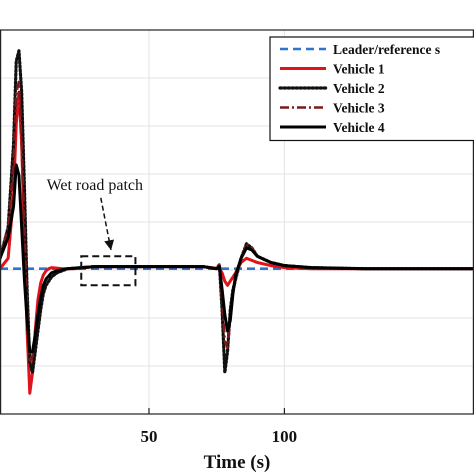  I want to click on wet-road-label: Wet road patch, so click(95, 185).